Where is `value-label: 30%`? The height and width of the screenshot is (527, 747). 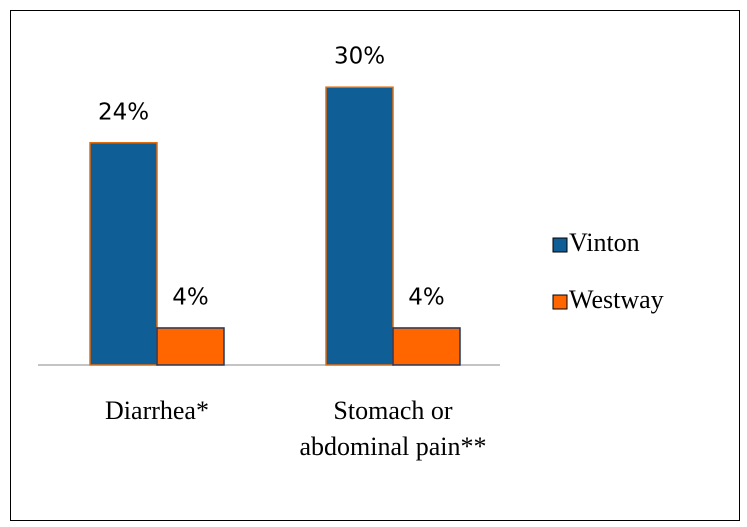 value-label: 30% is located at coordinates (359, 57).